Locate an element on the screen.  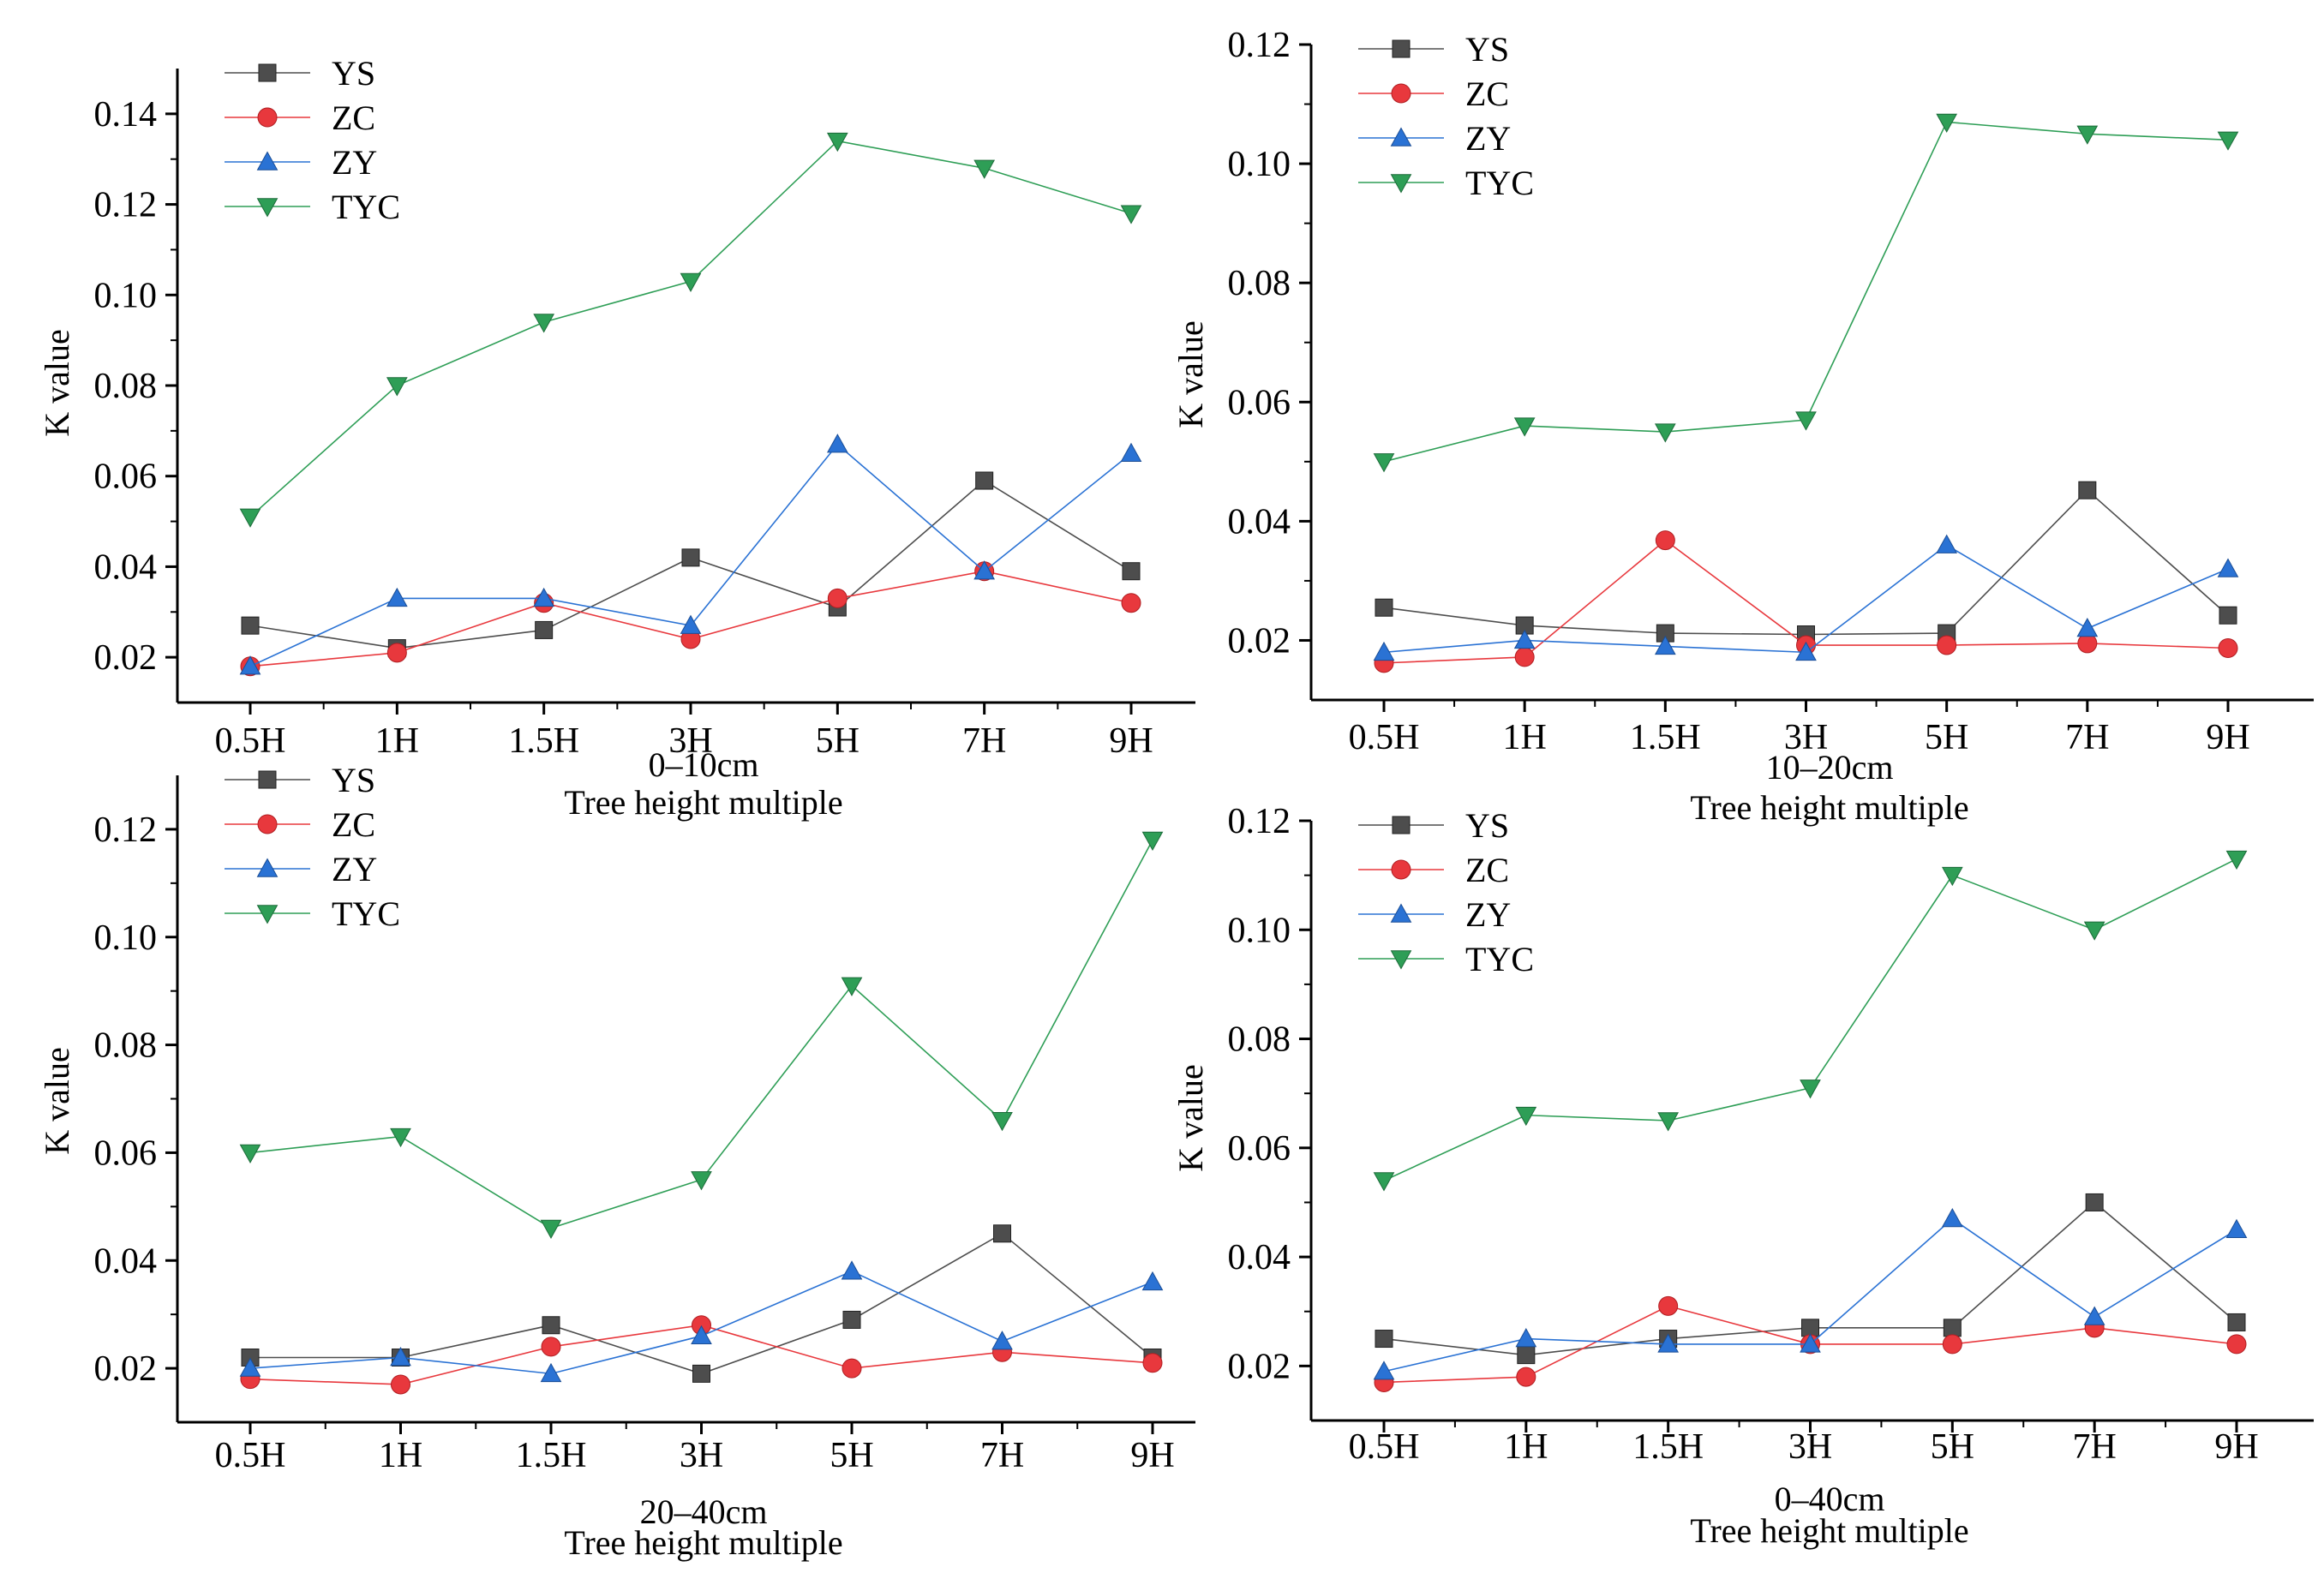
legend-entry-tyc: TYC is located at coordinates (1446, 959).